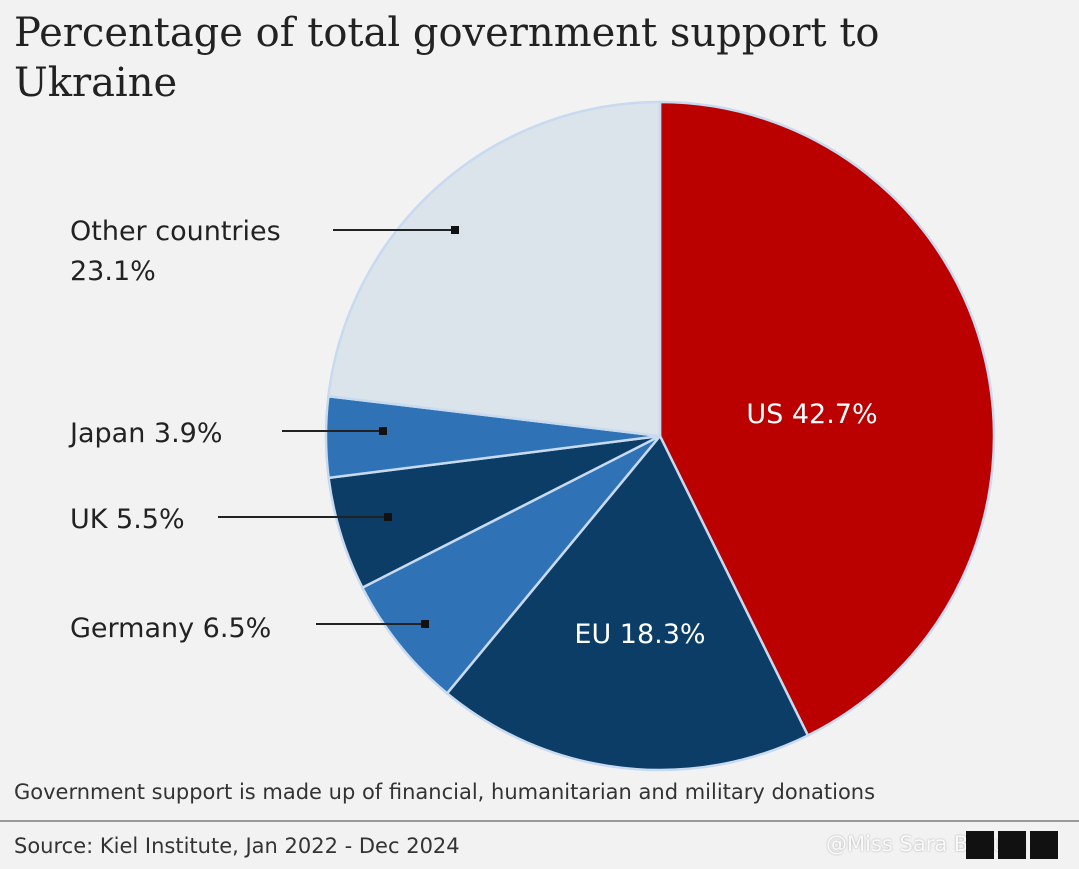 The width and height of the screenshot is (1079, 869). I want to click on leader-dot-uk, so click(388, 517).